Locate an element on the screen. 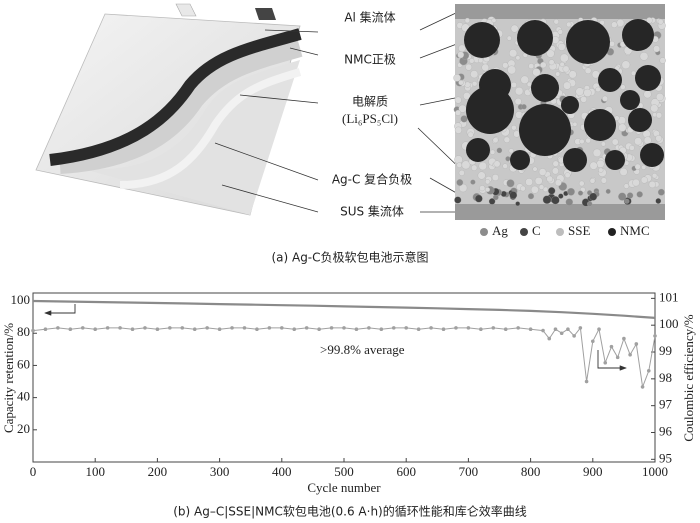  label: SUS 集流体 is located at coordinates (372, 211).